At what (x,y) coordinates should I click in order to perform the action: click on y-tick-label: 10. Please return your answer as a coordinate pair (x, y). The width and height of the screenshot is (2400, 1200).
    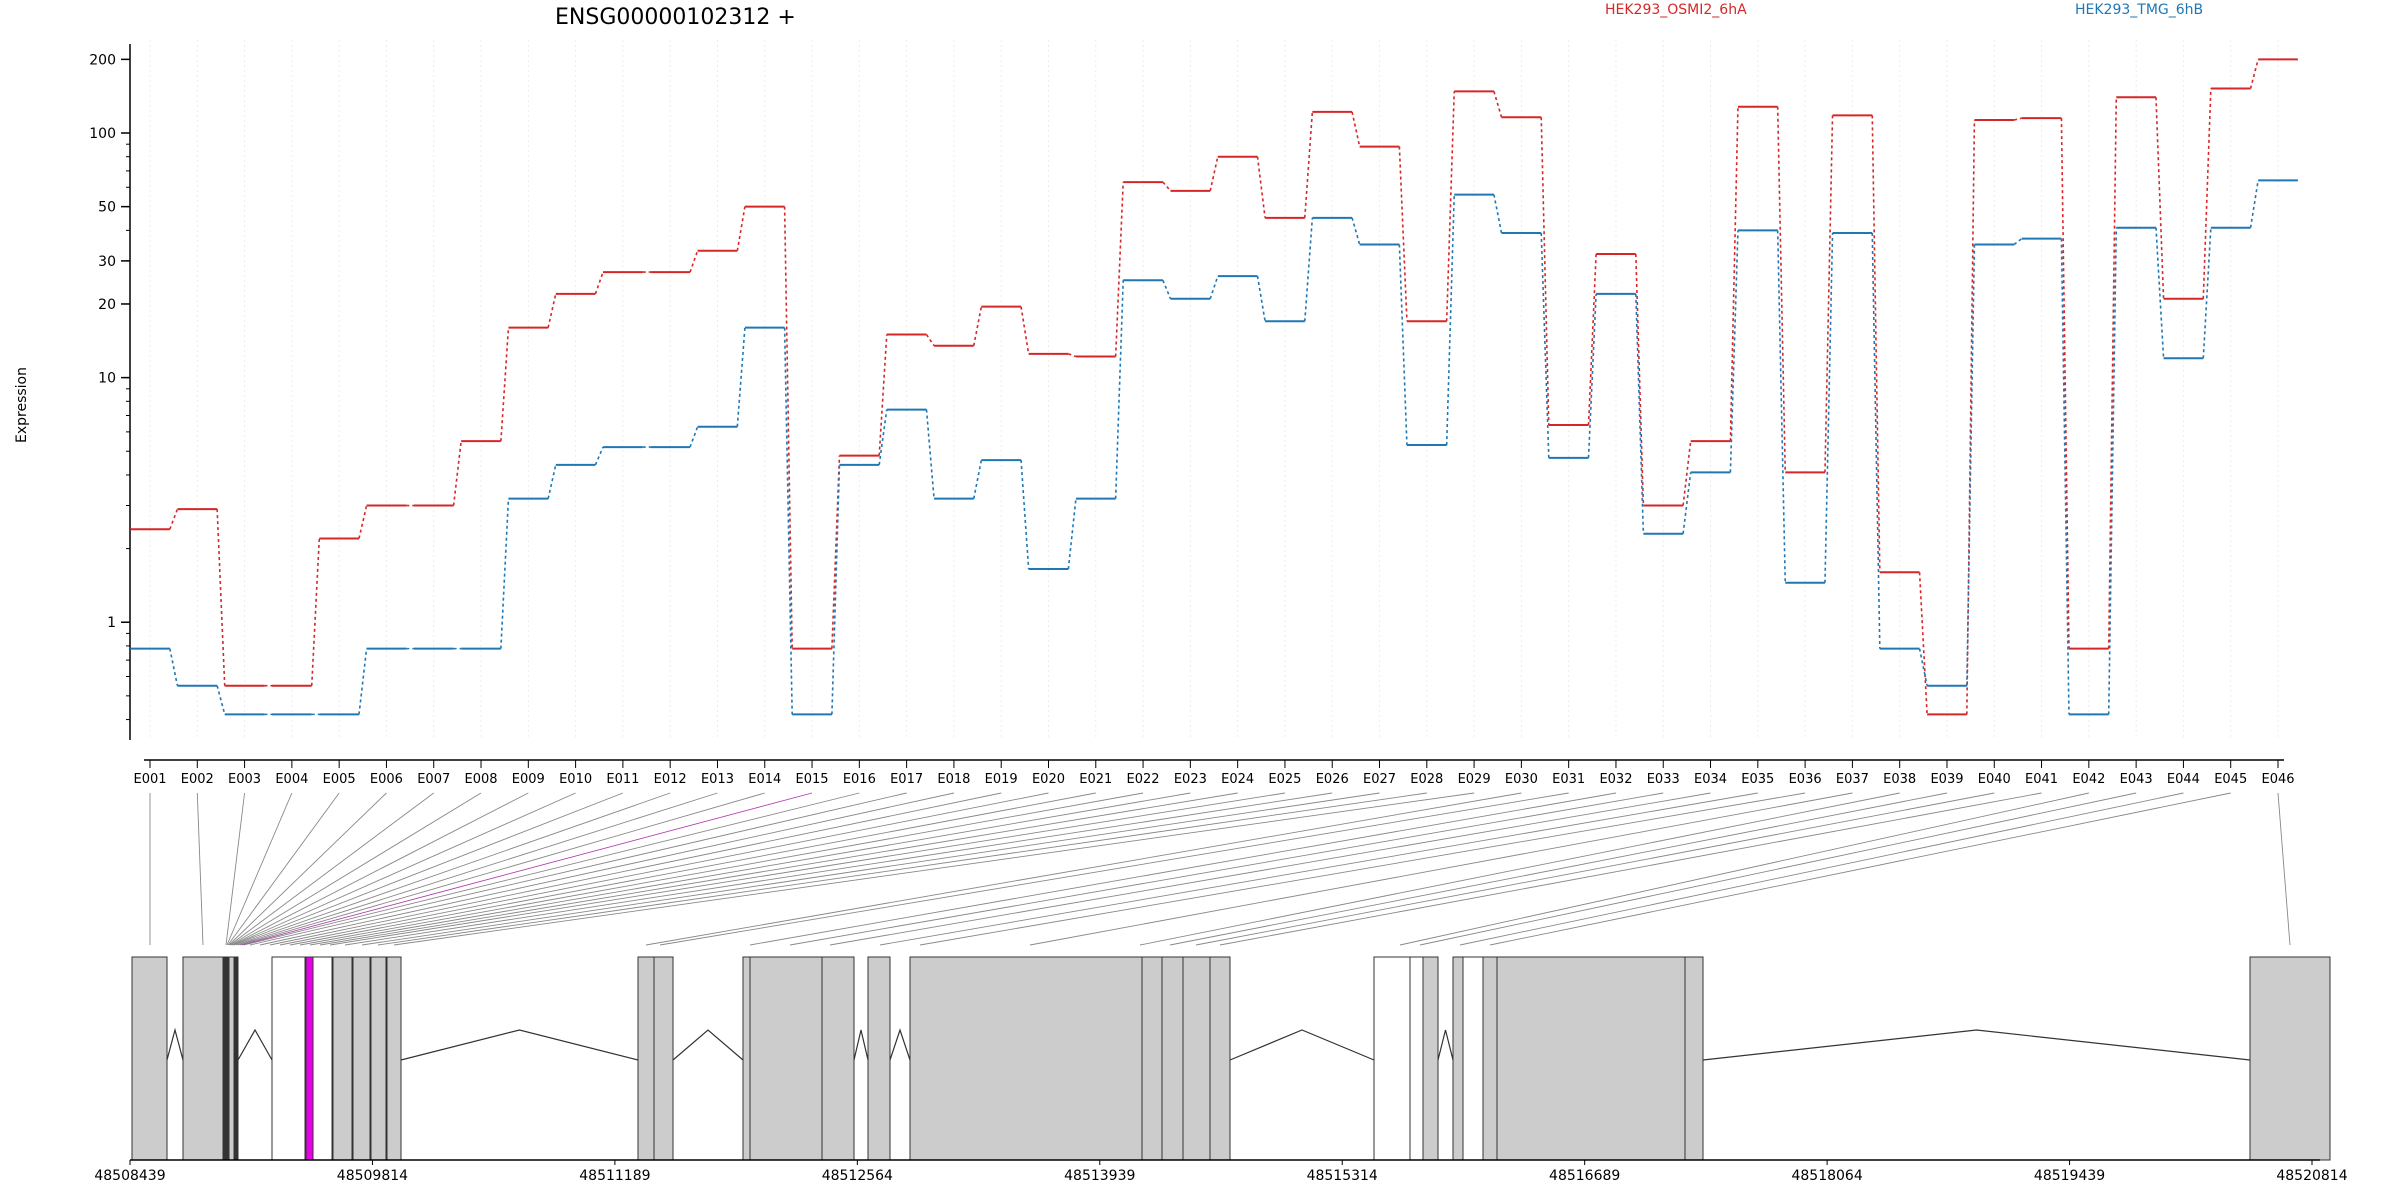
    Looking at the image, I should click on (107, 379).